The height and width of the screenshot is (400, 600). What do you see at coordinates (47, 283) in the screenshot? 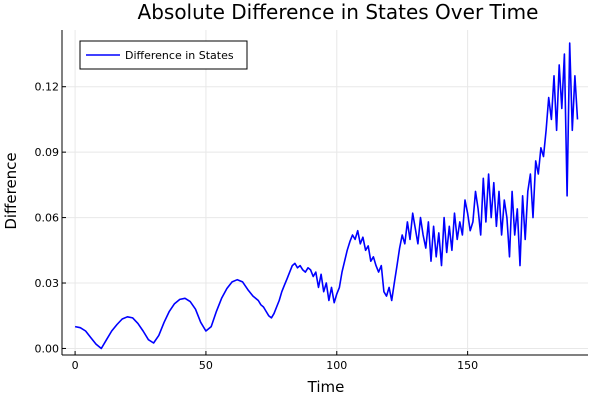
I see `y-tick-label: 0.03` at bounding box center [47, 283].